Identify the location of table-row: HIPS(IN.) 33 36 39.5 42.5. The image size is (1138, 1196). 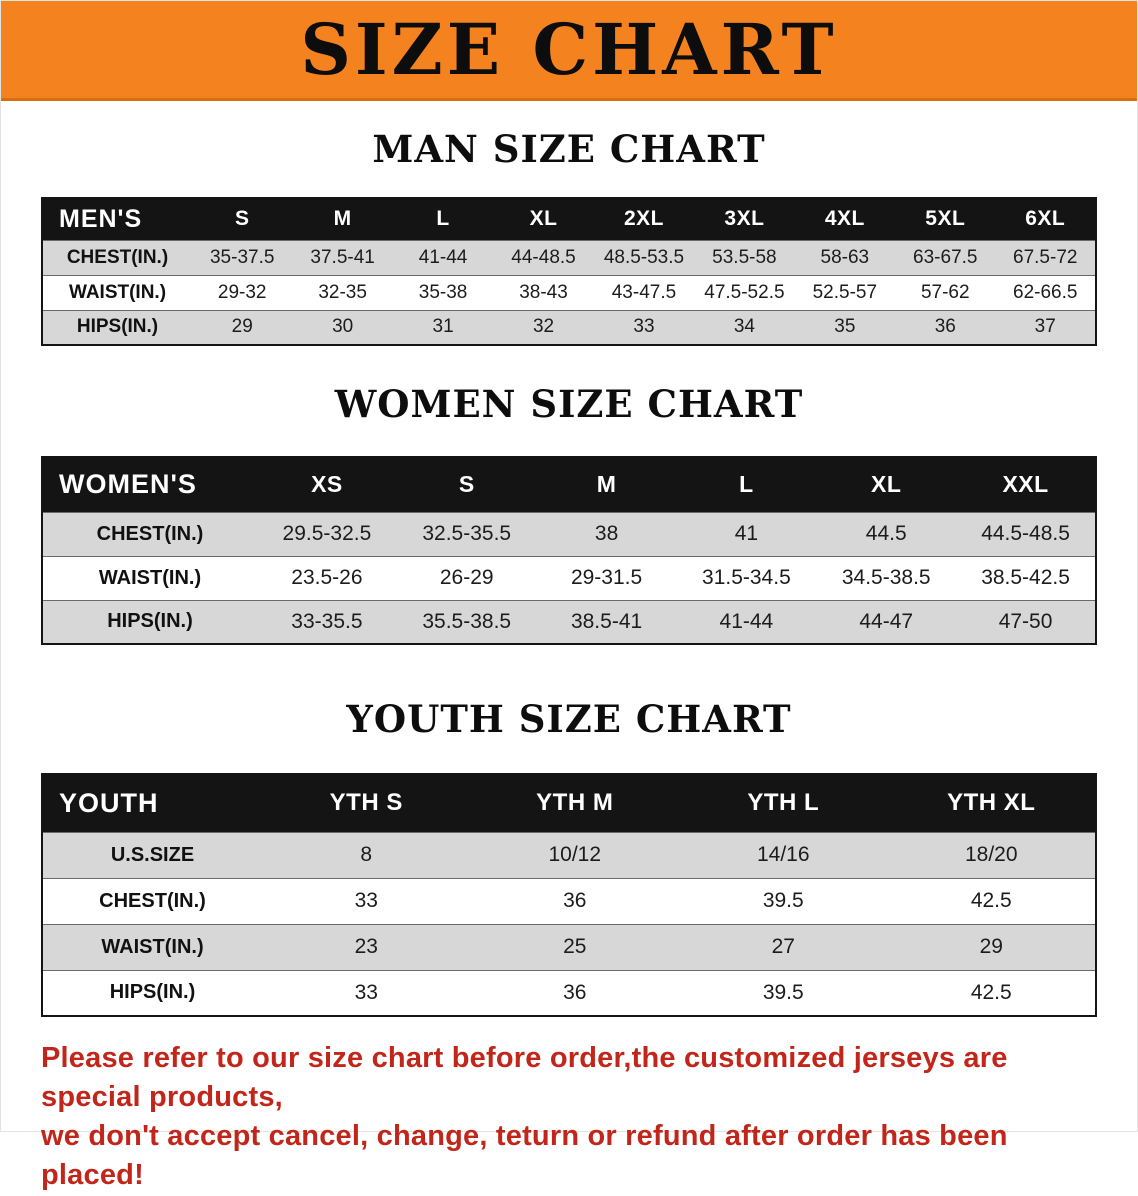
(569, 992).